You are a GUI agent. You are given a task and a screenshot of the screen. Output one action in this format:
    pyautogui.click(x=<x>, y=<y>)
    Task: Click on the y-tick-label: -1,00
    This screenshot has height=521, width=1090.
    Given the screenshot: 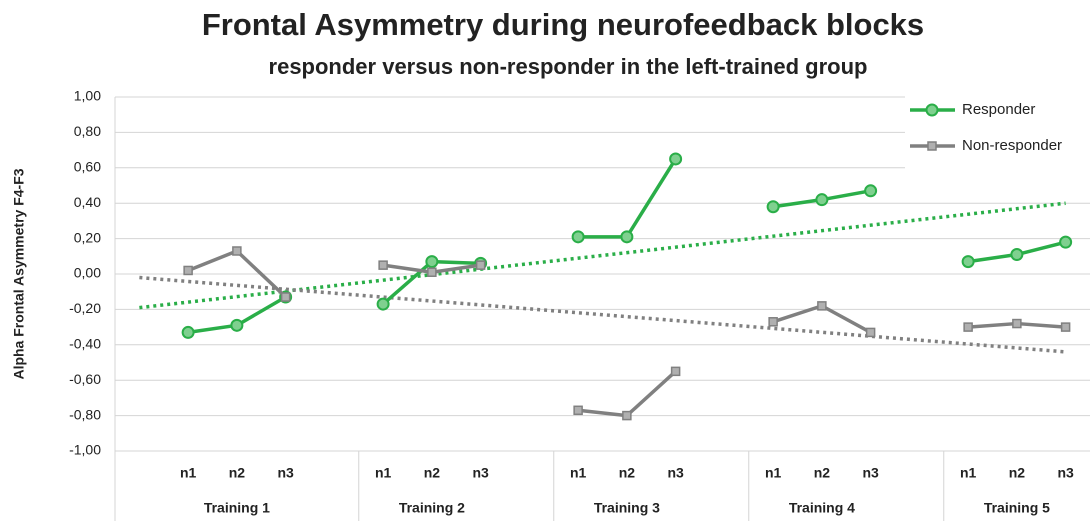 What is the action you would take?
    pyautogui.click(x=85, y=450)
    